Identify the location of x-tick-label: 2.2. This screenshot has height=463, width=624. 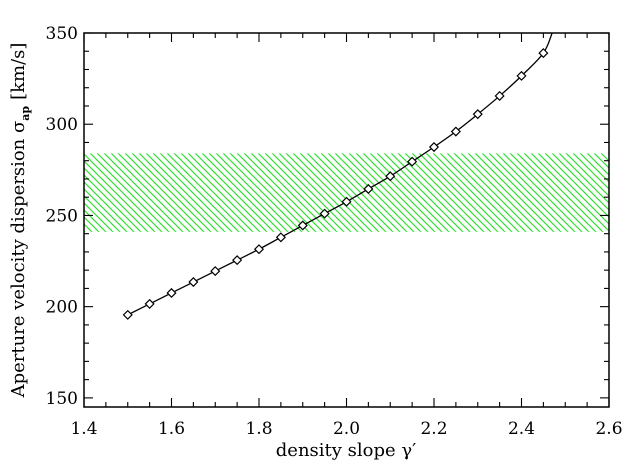
(433, 429).